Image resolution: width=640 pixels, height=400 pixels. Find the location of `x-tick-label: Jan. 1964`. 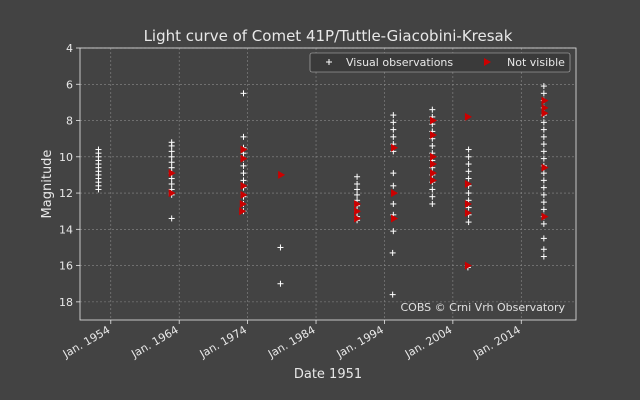

x-tick-label: Jan. 1964 is located at coordinates (154, 342).